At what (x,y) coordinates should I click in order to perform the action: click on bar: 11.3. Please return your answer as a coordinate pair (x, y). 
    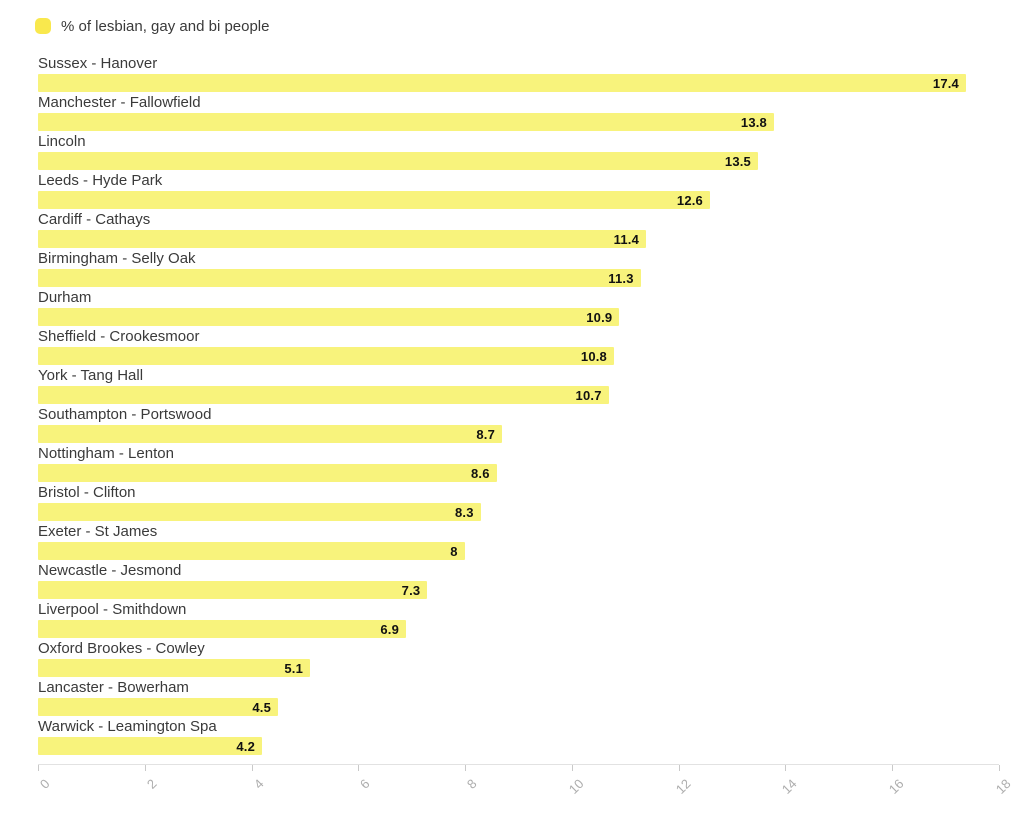
    Looking at the image, I should click on (339, 278).